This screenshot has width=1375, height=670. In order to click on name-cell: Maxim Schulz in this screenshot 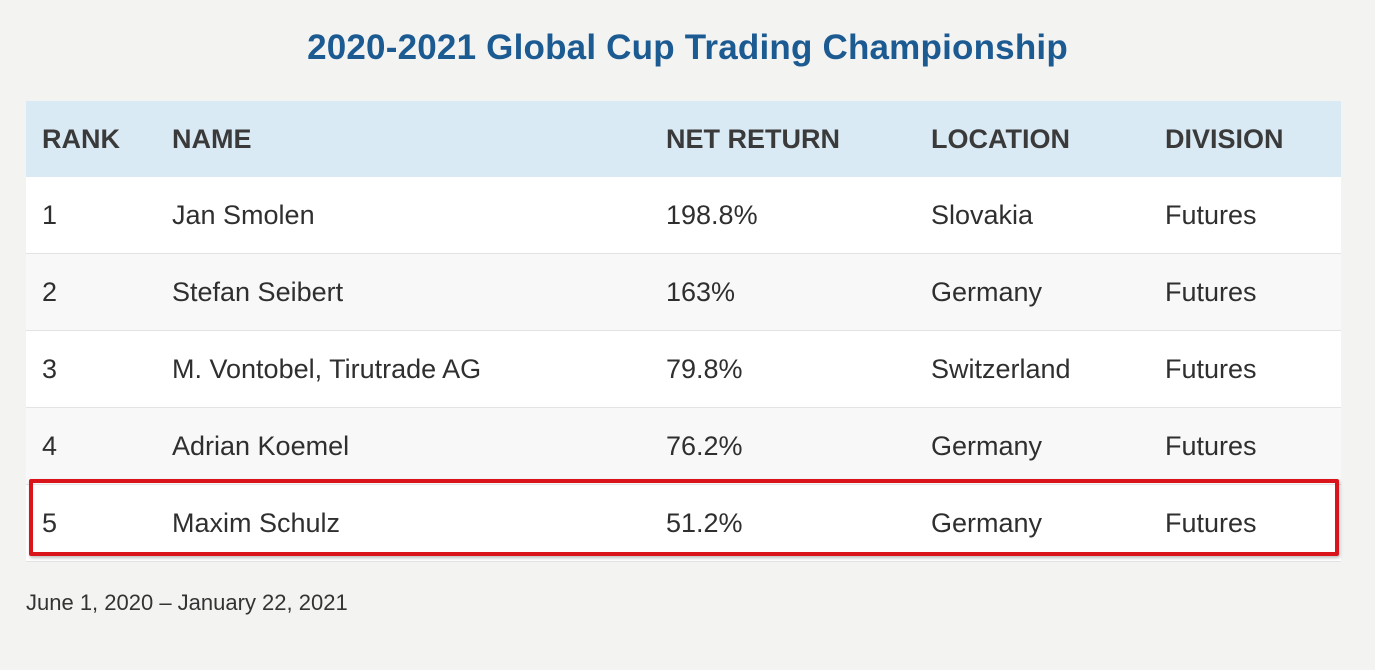, I will do `click(256, 523)`.